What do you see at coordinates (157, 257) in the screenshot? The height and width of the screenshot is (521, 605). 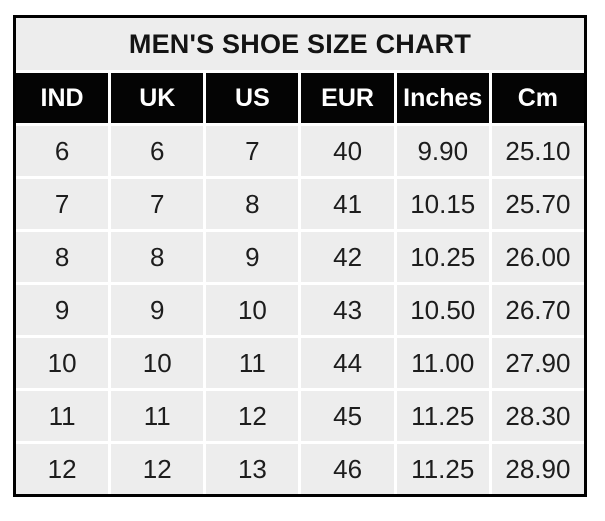 I see `cell-r3-uk: 8` at bounding box center [157, 257].